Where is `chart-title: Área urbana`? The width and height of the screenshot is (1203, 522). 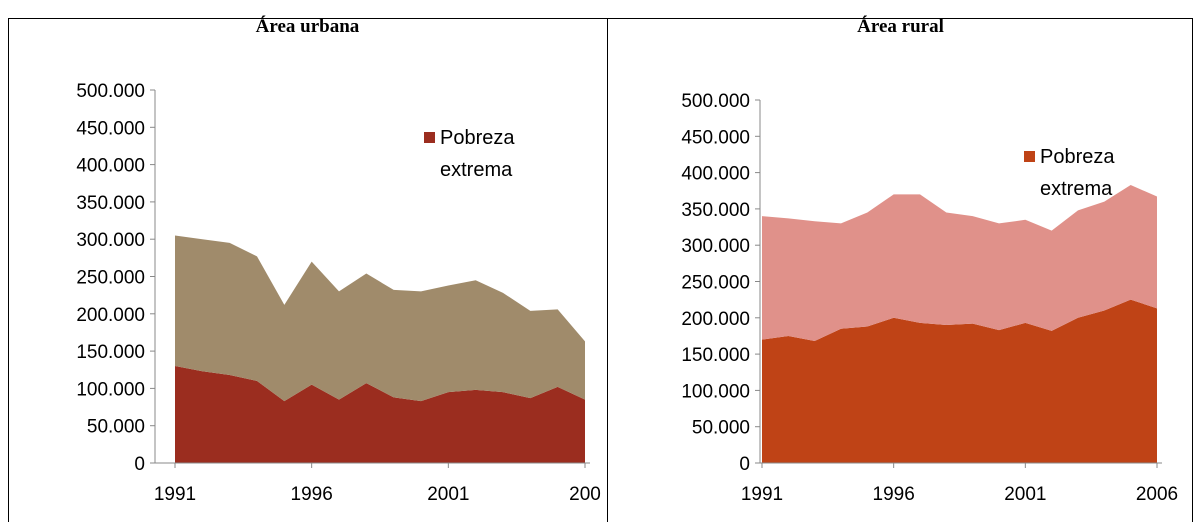
chart-title: Área urbana is located at coordinates (307, 26).